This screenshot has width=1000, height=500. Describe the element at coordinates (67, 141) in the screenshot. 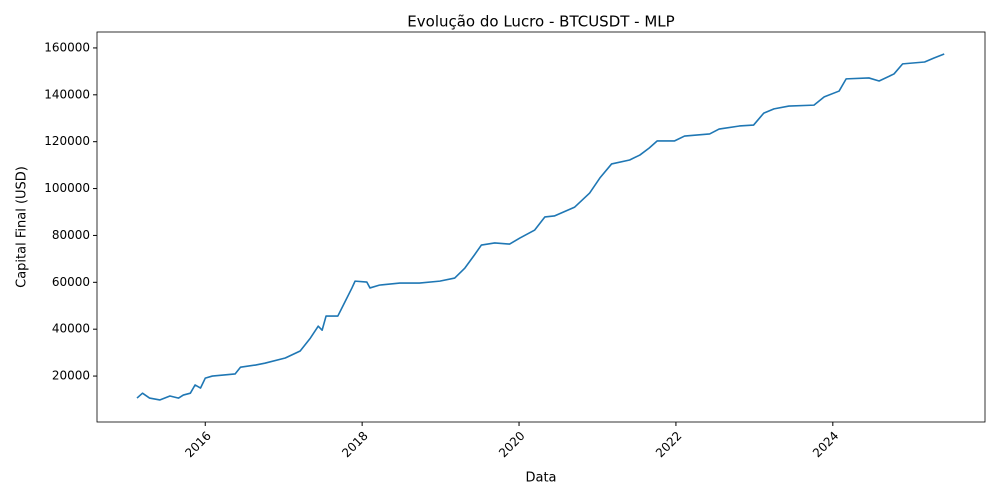

I see `y-tick-label: 120000` at that location.